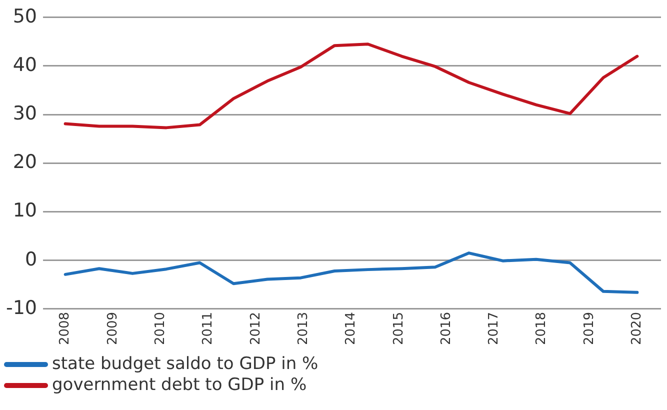  I want to click on x-tick-label: 2016, so click(446, 329).